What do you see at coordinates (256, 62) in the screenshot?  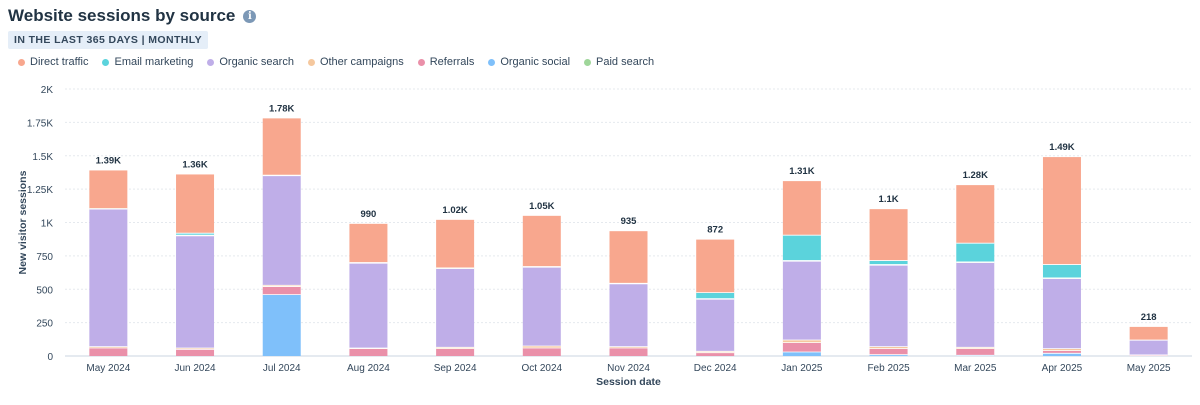 I see `legend-label: Organic search` at bounding box center [256, 62].